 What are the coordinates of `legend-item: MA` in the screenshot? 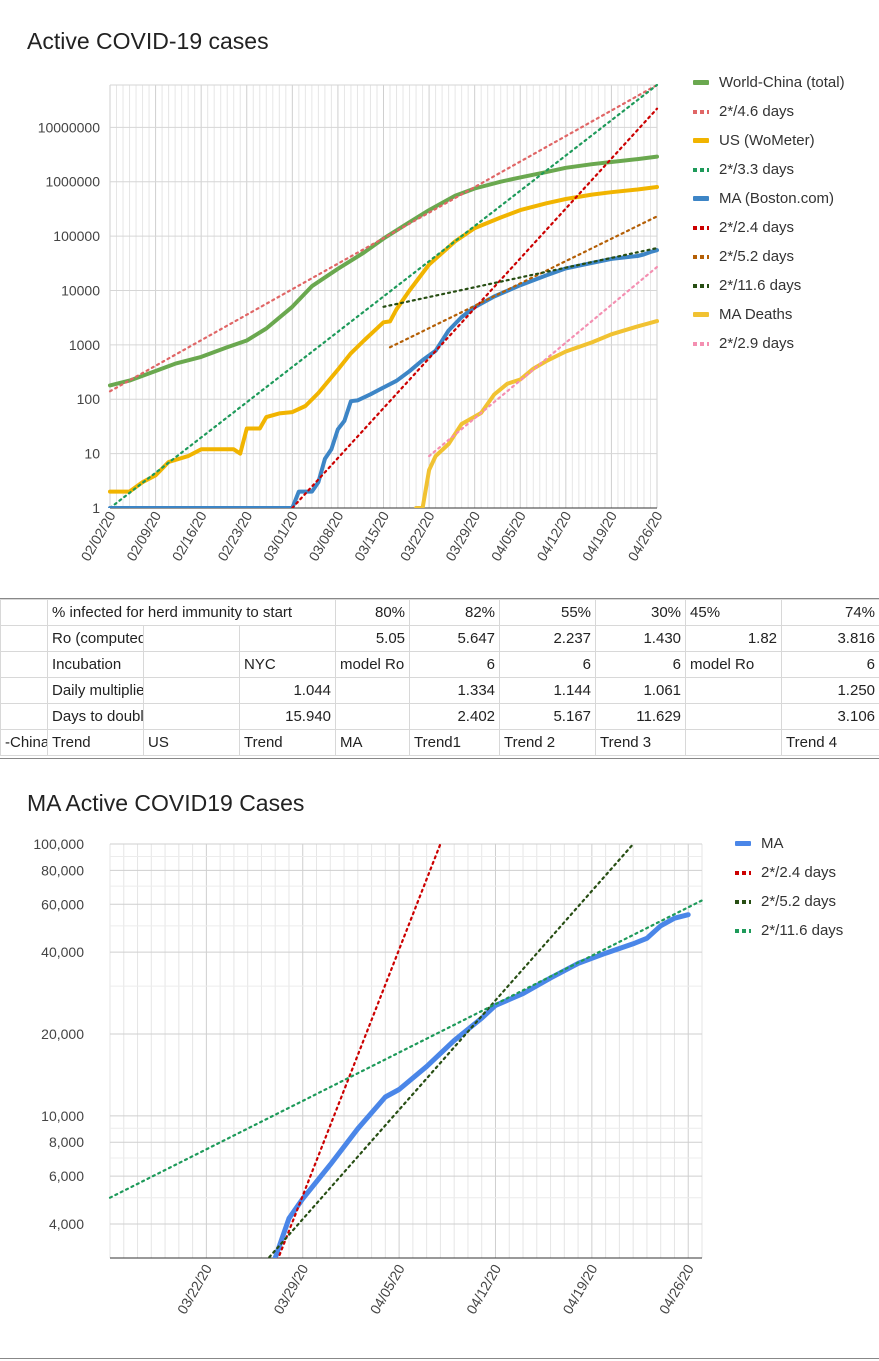 It's located at (789, 843).